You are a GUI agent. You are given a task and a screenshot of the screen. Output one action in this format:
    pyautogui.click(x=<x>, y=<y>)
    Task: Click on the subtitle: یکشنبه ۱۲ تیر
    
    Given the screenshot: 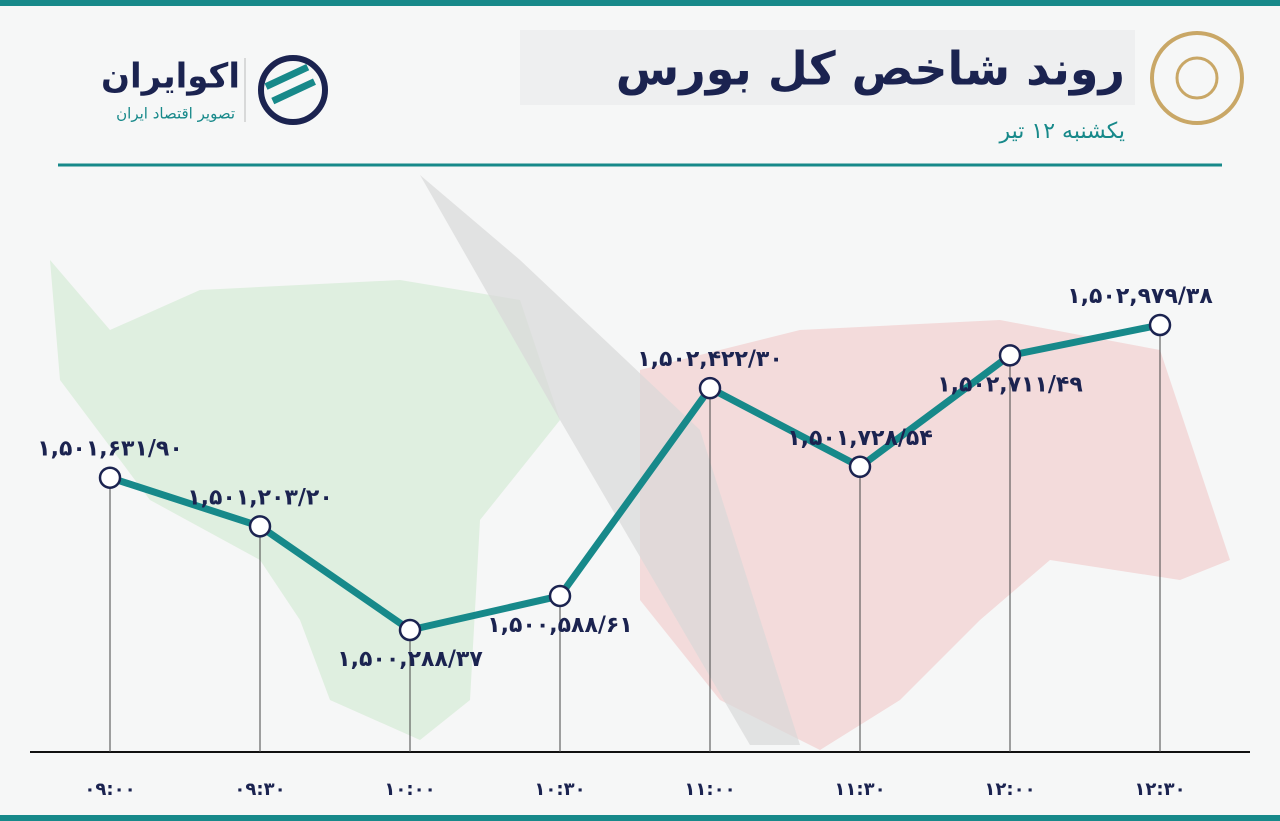 What is the action you would take?
    pyautogui.click(x=1061, y=131)
    